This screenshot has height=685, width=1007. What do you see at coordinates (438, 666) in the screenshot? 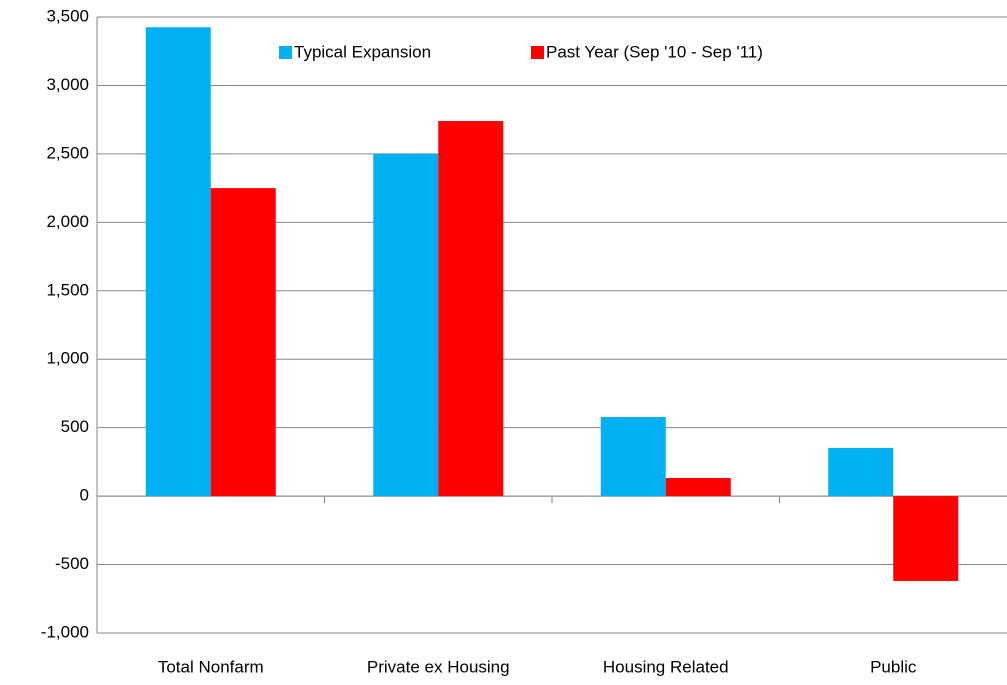
I see `x-tick-label: Private ex Housing` at bounding box center [438, 666].